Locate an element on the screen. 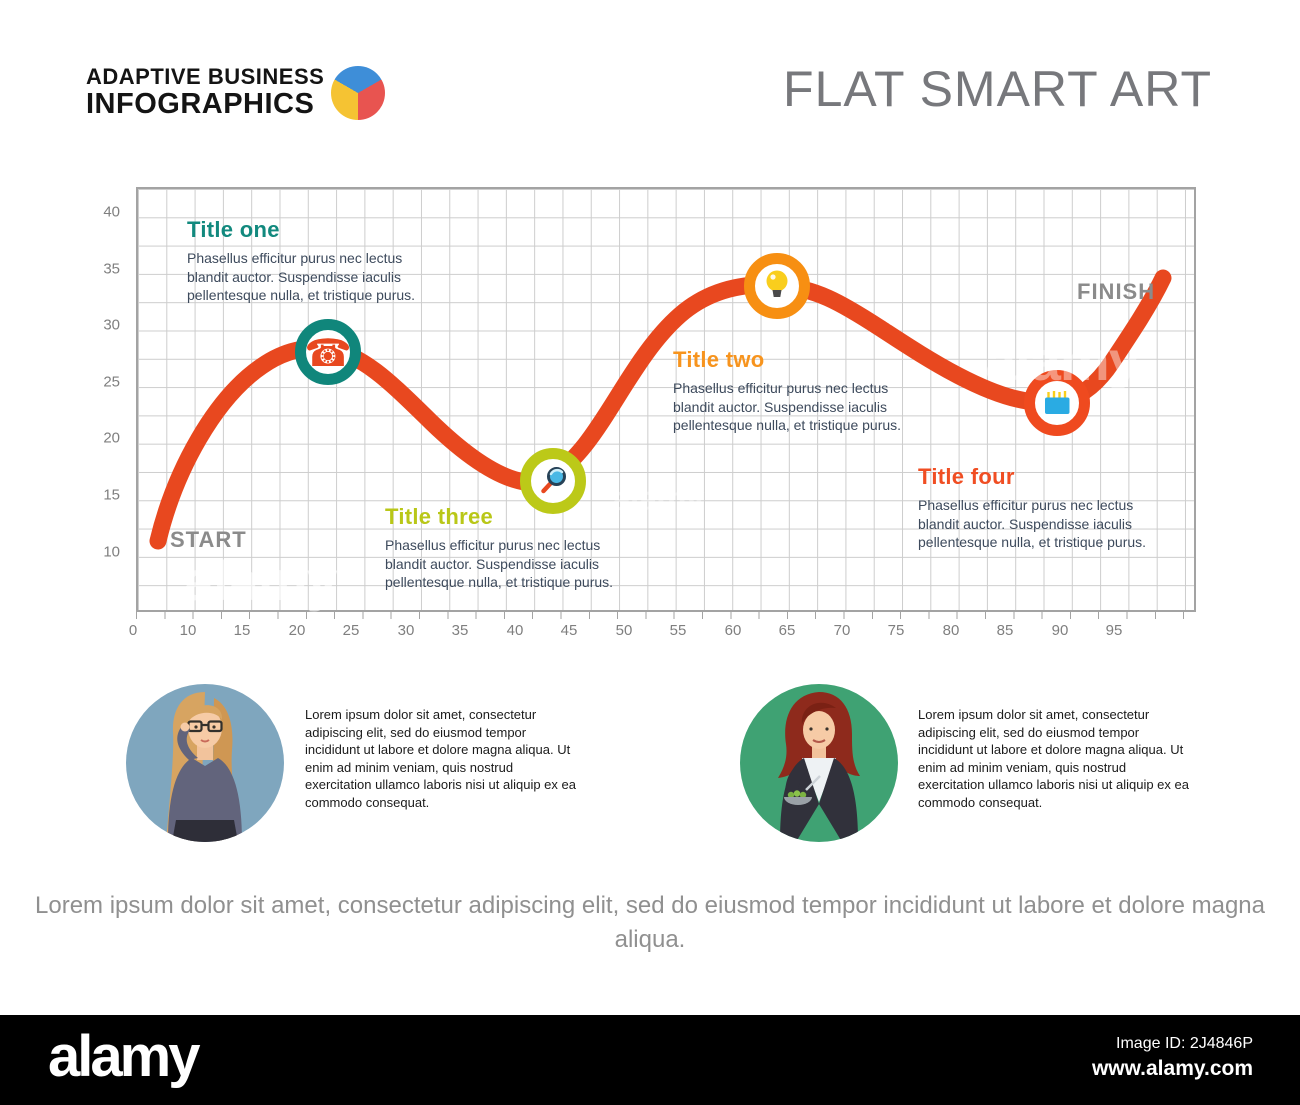  x-axis-label: 15 is located at coordinates (242, 630).